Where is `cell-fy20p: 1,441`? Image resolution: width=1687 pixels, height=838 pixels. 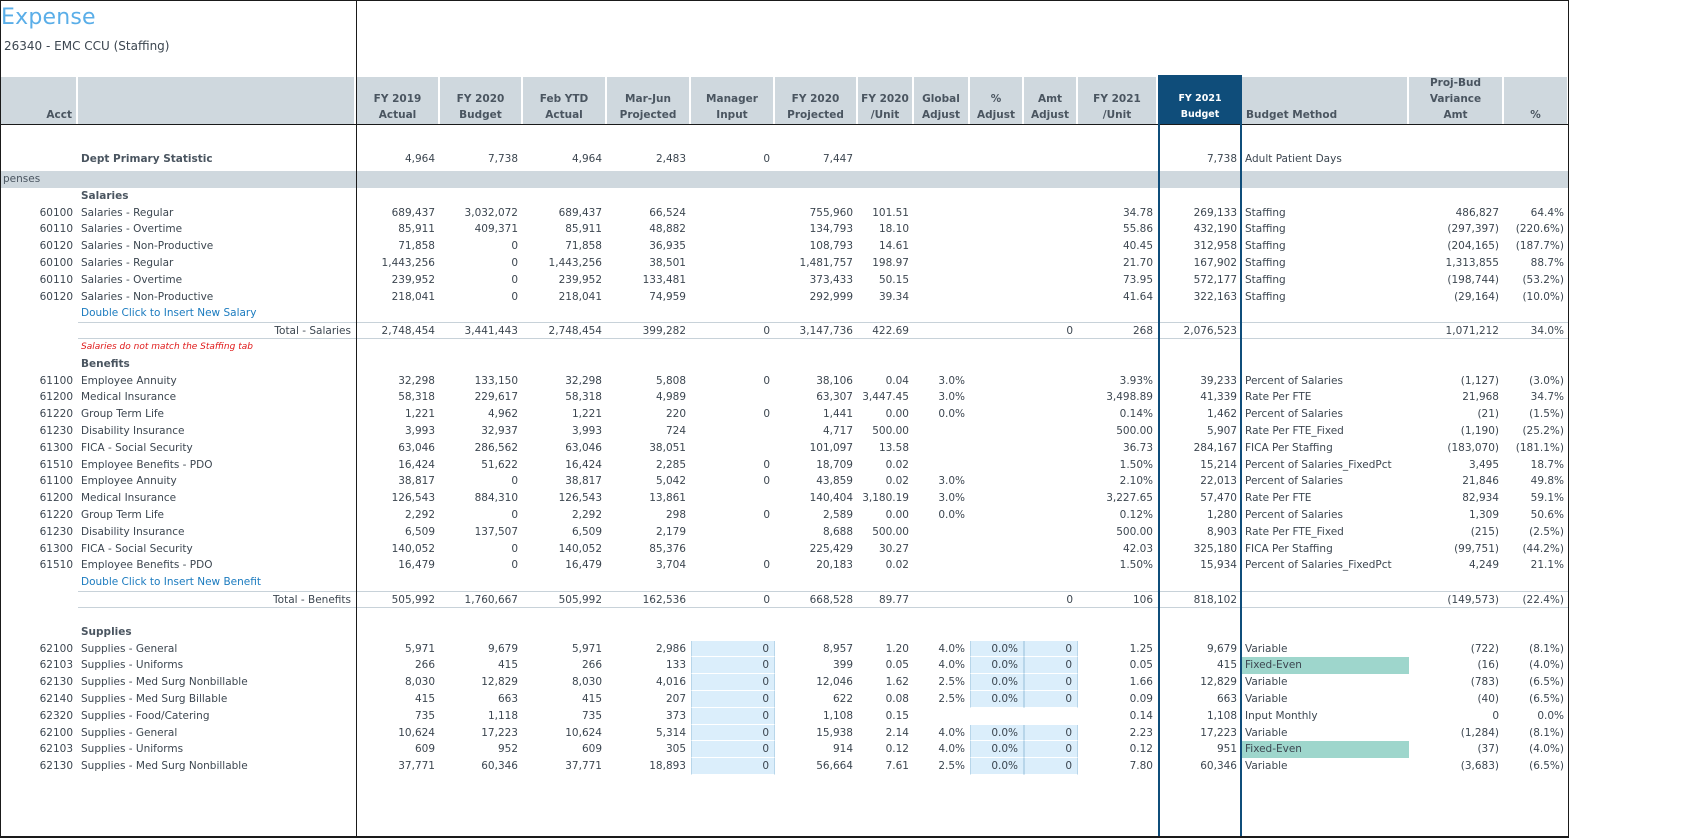 cell-fy20p: 1,441 is located at coordinates (837, 414).